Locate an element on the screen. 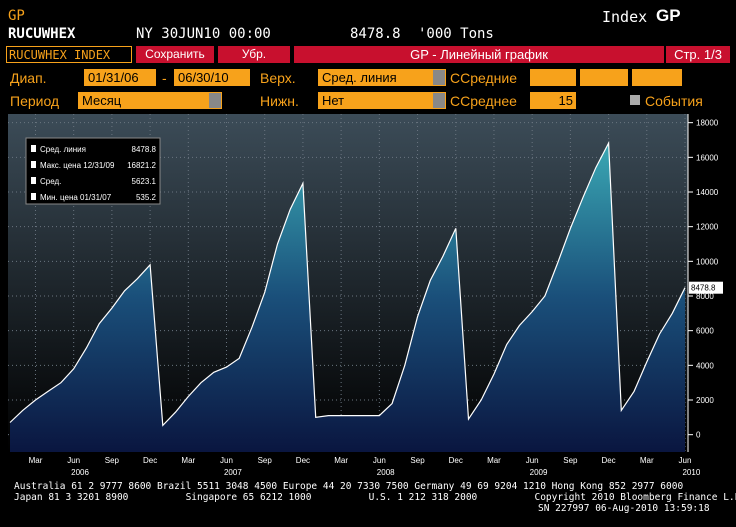 This screenshot has width=736, height=527. year-label: 2010 is located at coordinates (691, 472).